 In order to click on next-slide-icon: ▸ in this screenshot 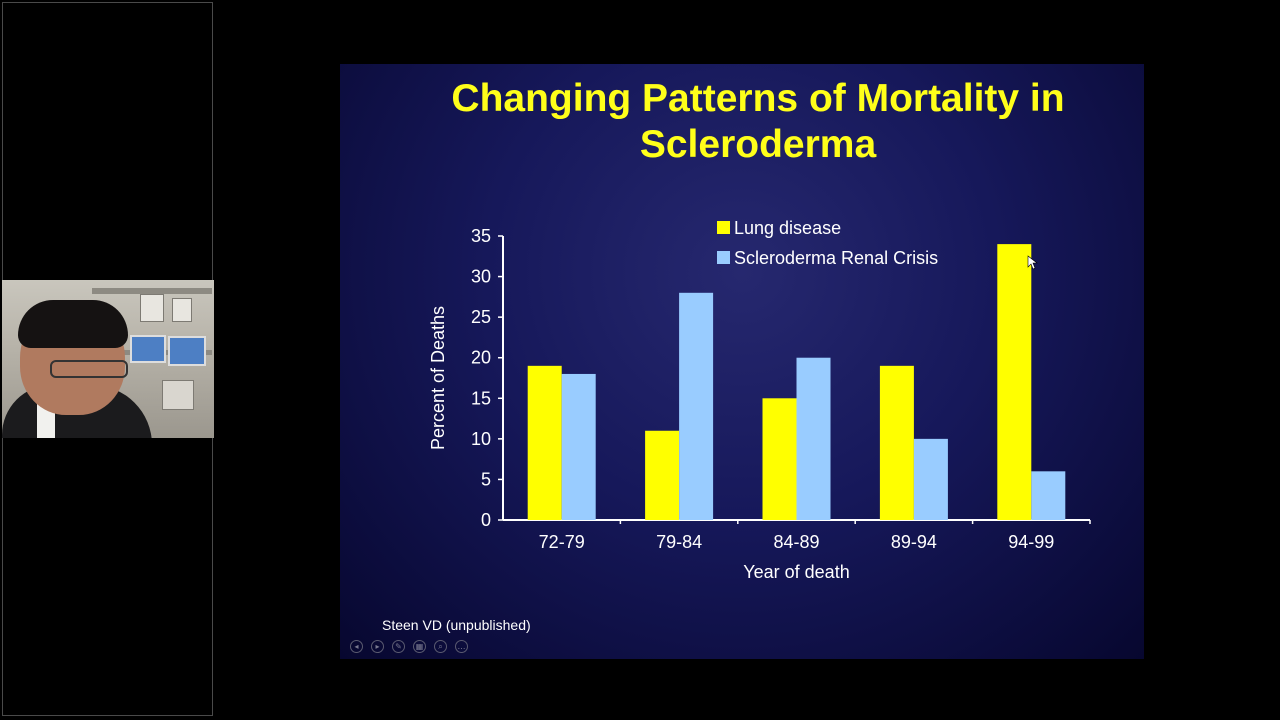, I will do `click(377, 646)`.